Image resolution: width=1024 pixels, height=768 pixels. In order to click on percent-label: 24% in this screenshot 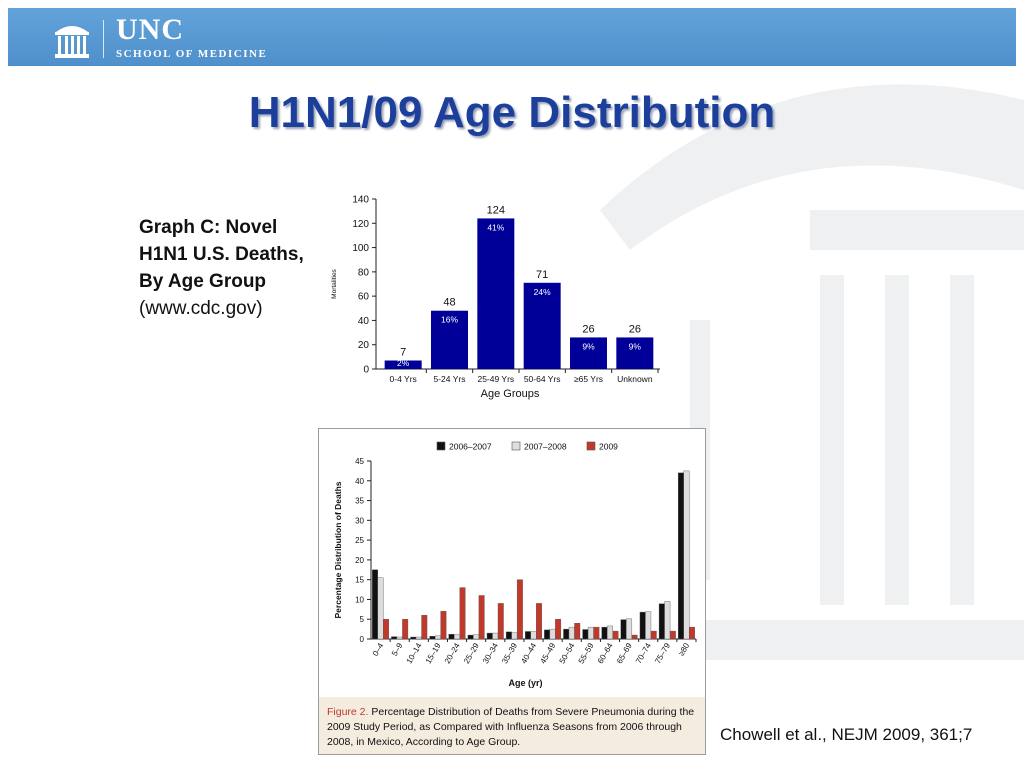, I will do `click(542, 292)`.